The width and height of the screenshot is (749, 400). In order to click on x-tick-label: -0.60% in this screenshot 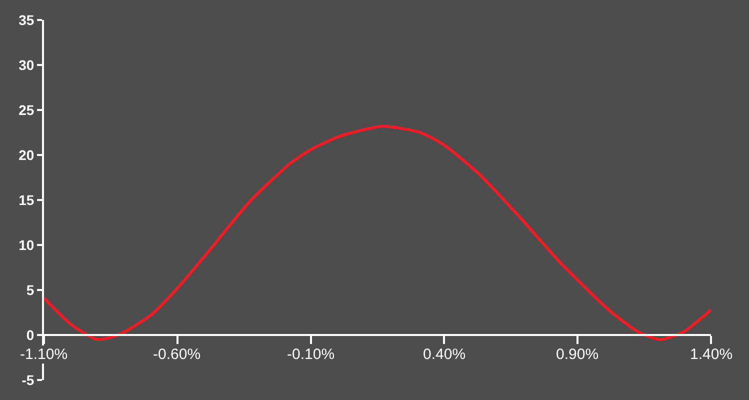, I will do `click(177, 354)`.